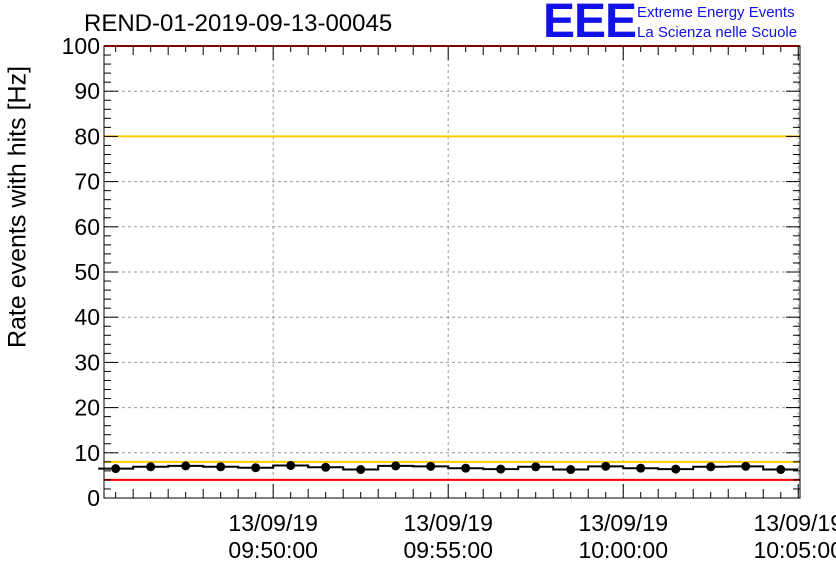 This screenshot has width=836, height=572. What do you see at coordinates (623, 550) in the screenshot?
I see `x-tick-time: 10:00:00` at bounding box center [623, 550].